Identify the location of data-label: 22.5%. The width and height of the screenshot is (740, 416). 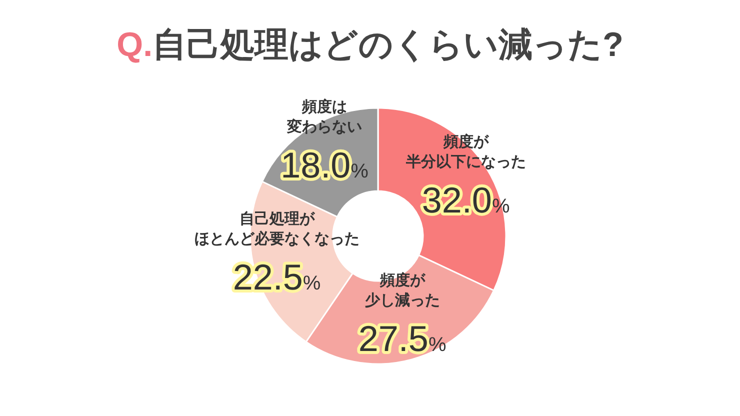
(276, 277).